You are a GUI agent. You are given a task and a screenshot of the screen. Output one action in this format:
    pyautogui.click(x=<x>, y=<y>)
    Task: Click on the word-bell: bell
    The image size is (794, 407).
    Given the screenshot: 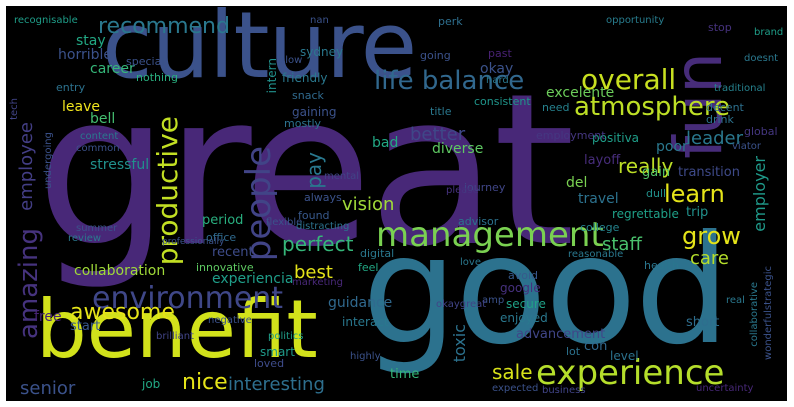 What is the action you would take?
    pyautogui.click(x=103, y=119)
    